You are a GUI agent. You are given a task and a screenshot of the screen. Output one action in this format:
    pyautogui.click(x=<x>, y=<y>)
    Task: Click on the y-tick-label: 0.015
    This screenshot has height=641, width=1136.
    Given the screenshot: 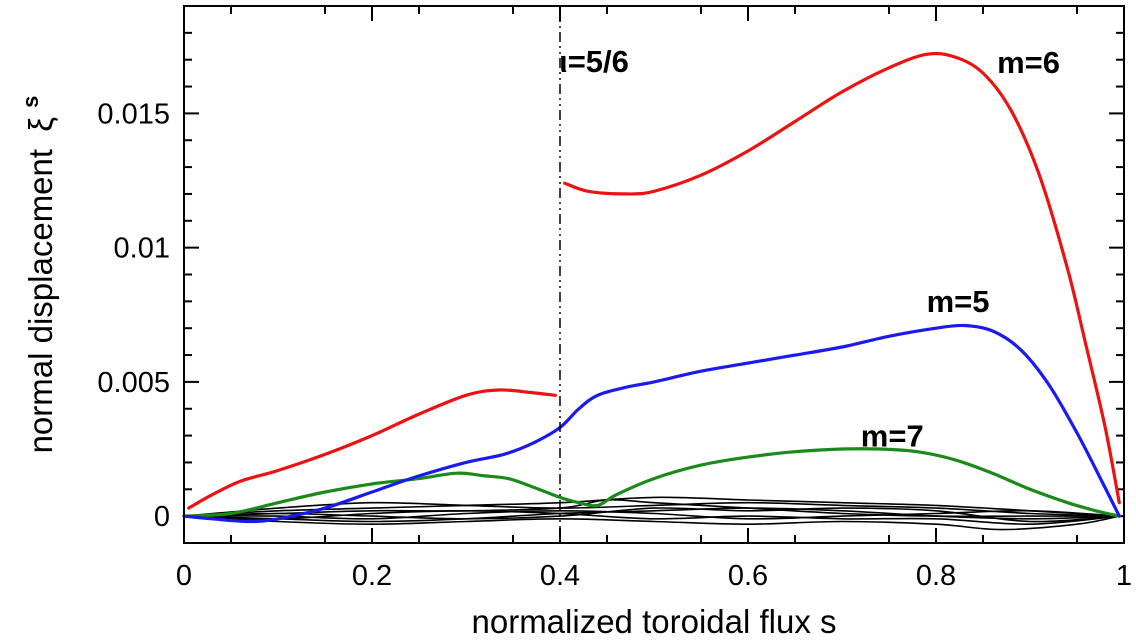 What is the action you would take?
    pyautogui.click(x=133, y=114)
    